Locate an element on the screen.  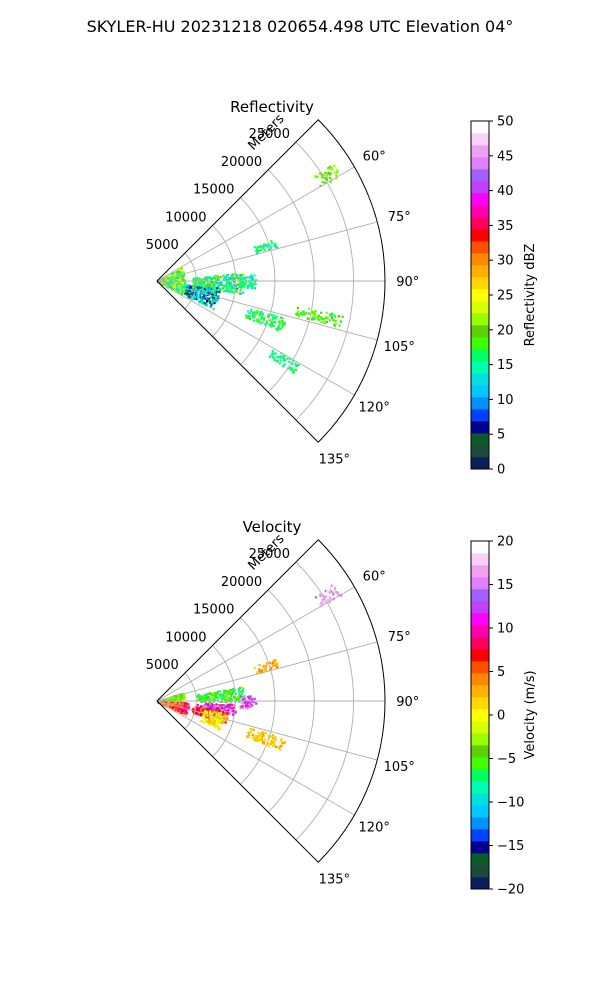
colorbar-tick-label: −10 is located at coordinates (510, 803).